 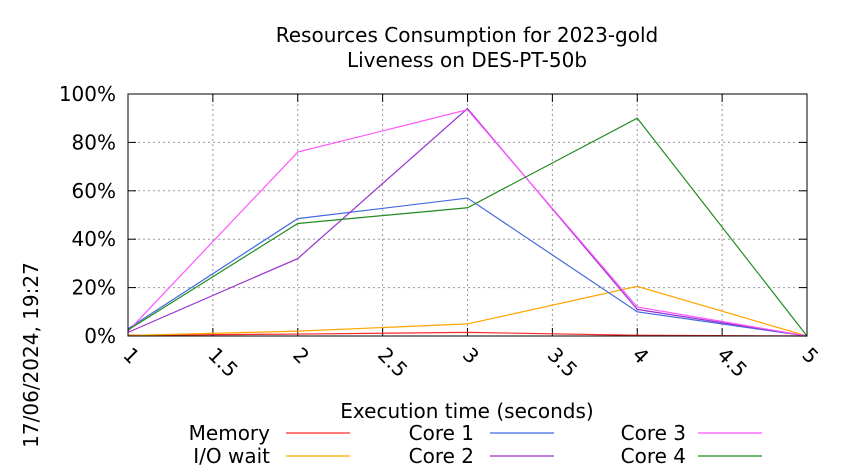 I want to click on y-tick-label: 0%, so click(x=100, y=336).